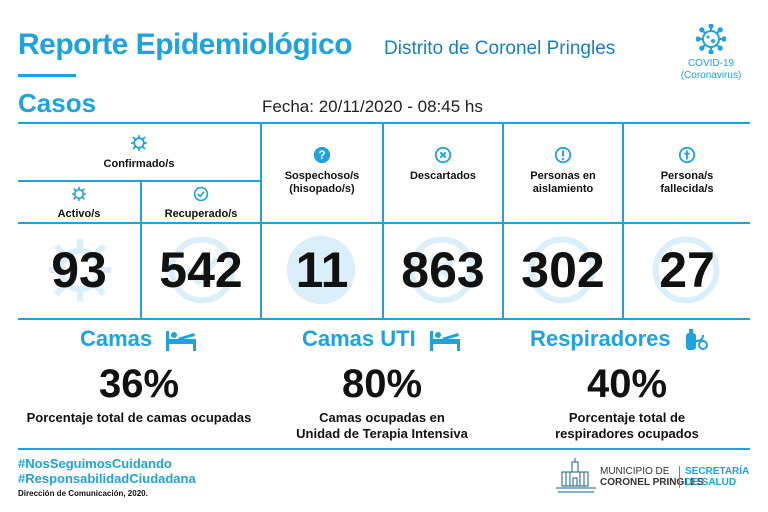  I want to click on recovered-count: 542, so click(201, 270).